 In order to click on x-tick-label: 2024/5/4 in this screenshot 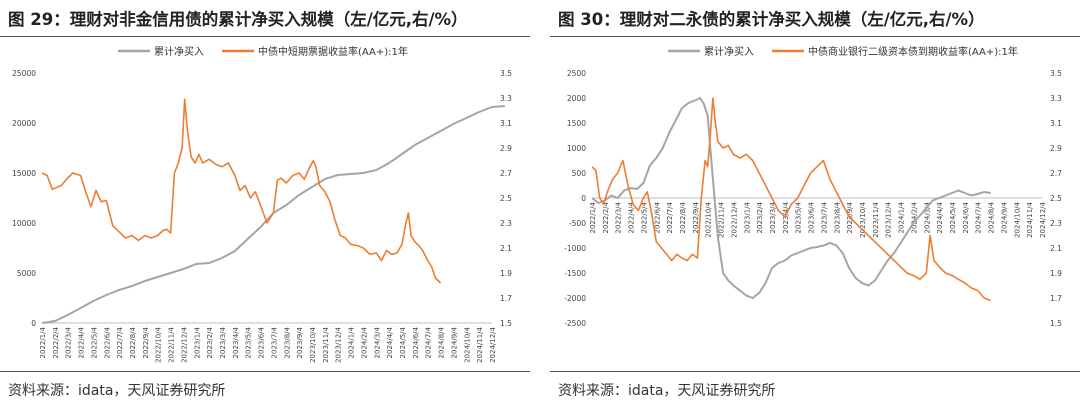, I will do `click(403, 342)`.